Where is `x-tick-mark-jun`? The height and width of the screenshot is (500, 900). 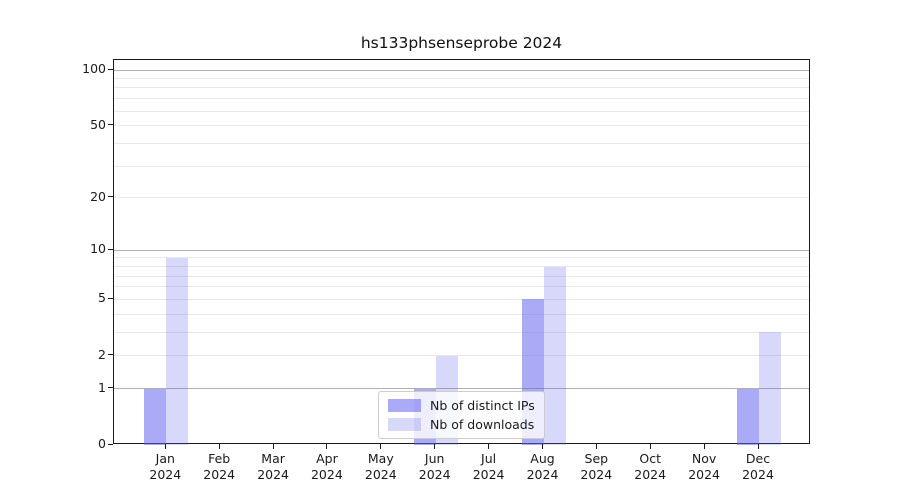 x-tick-mark-jun is located at coordinates (435, 446).